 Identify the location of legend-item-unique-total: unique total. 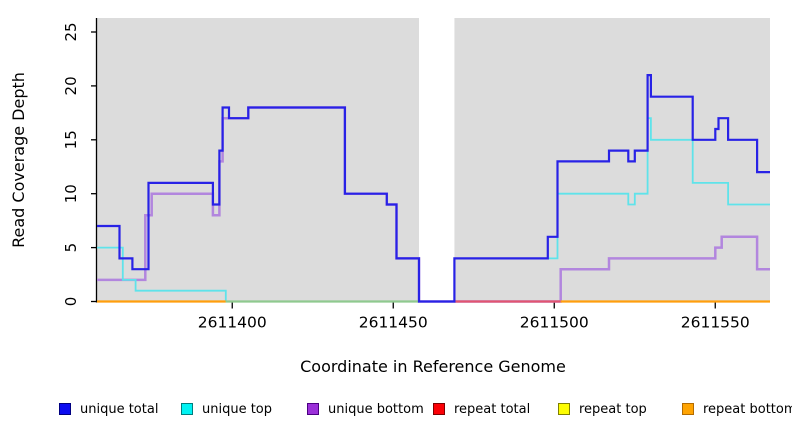
(108, 409).